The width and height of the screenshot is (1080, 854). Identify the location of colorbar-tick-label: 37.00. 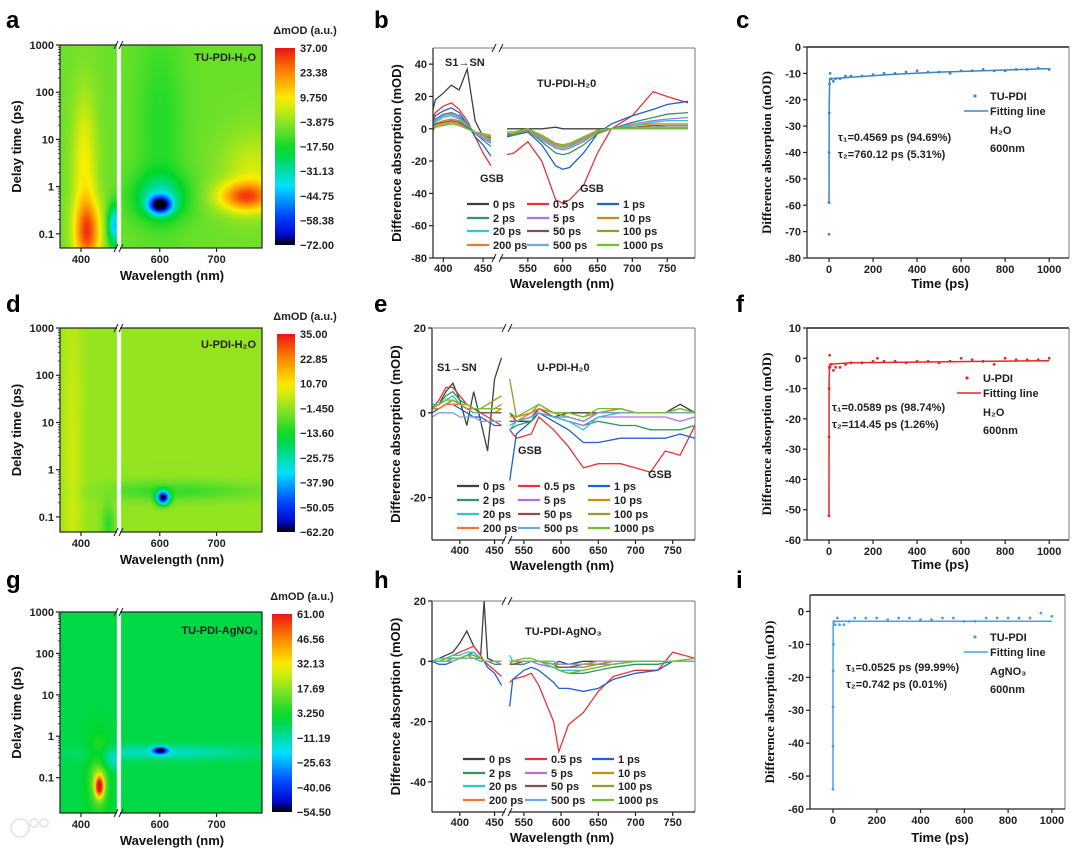
(314, 49).